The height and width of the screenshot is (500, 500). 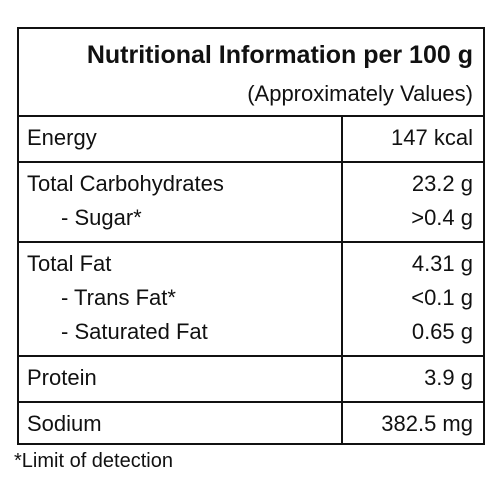 I want to click on table-title: Nutritional Information per 100 g, so click(x=279, y=55).